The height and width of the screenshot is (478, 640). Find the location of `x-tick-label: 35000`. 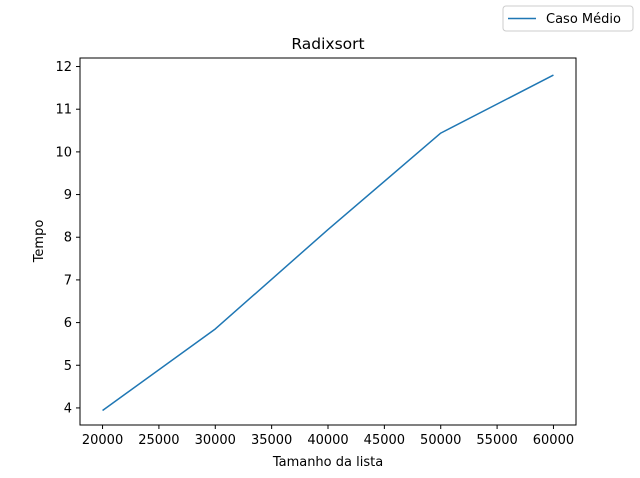

x-tick-label: 35000 is located at coordinates (271, 440).